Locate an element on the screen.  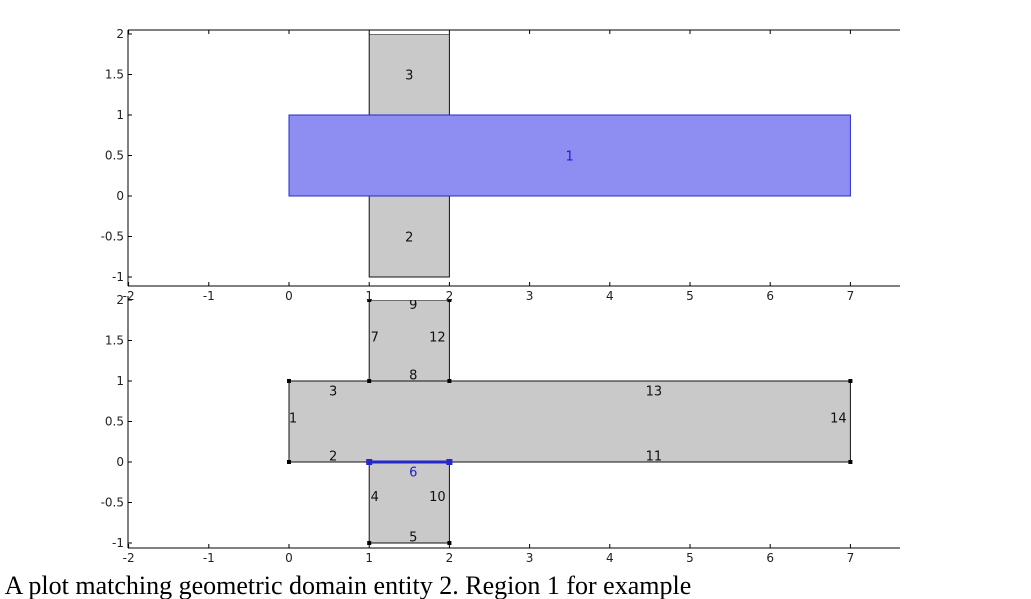
boundary-12-label: 12 is located at coordinates (437, 337).